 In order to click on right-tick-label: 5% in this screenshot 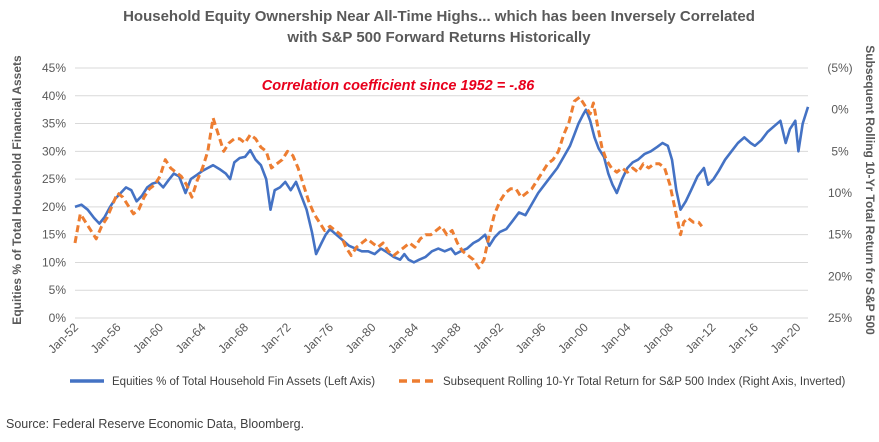, I will do `click(840, 151)`.